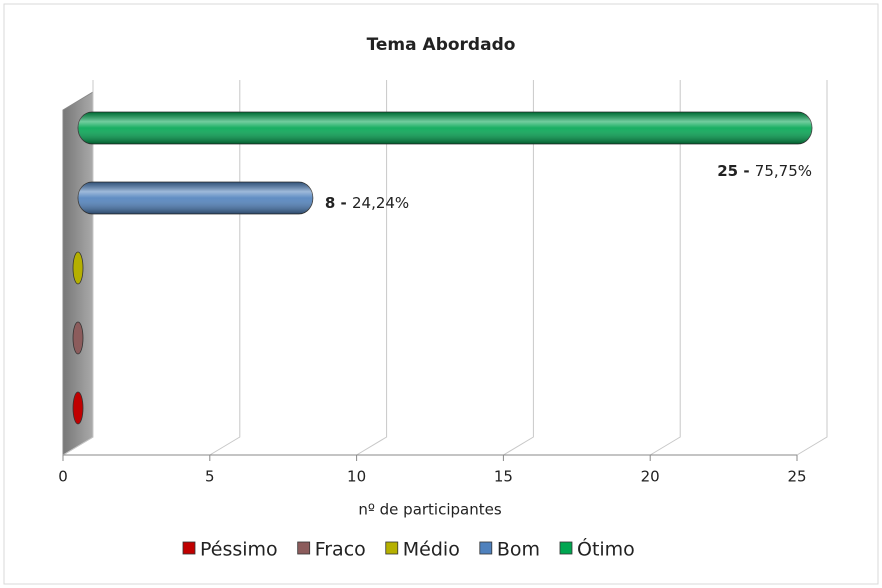  I want to click on x-tick-label: 0, so click(63, 477).